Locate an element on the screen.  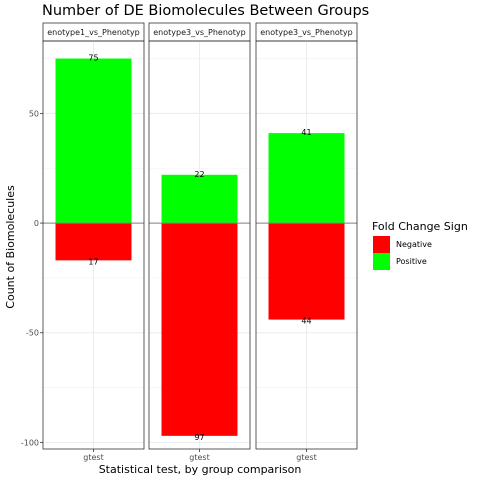
y-tick-label: -100 is located at coordinates (30, 442).